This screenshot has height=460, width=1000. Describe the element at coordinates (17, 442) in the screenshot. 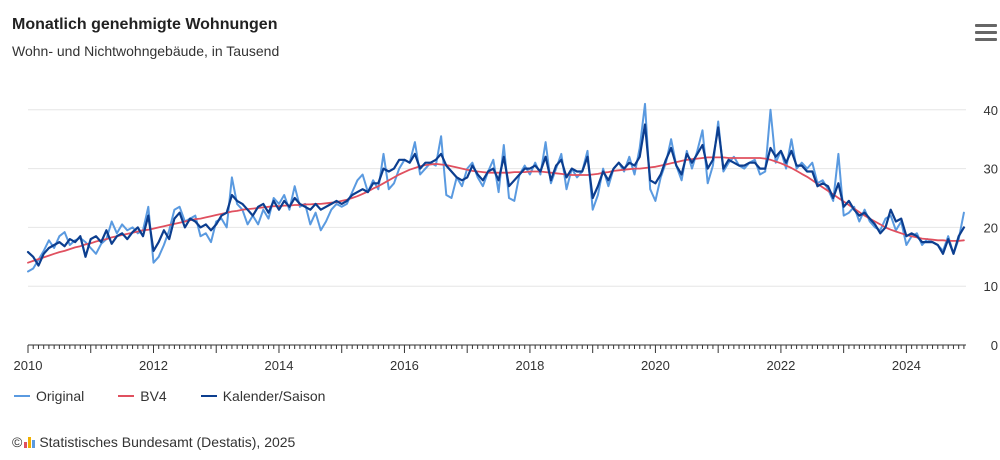

I see `copyright-symbol: ©` at that location.